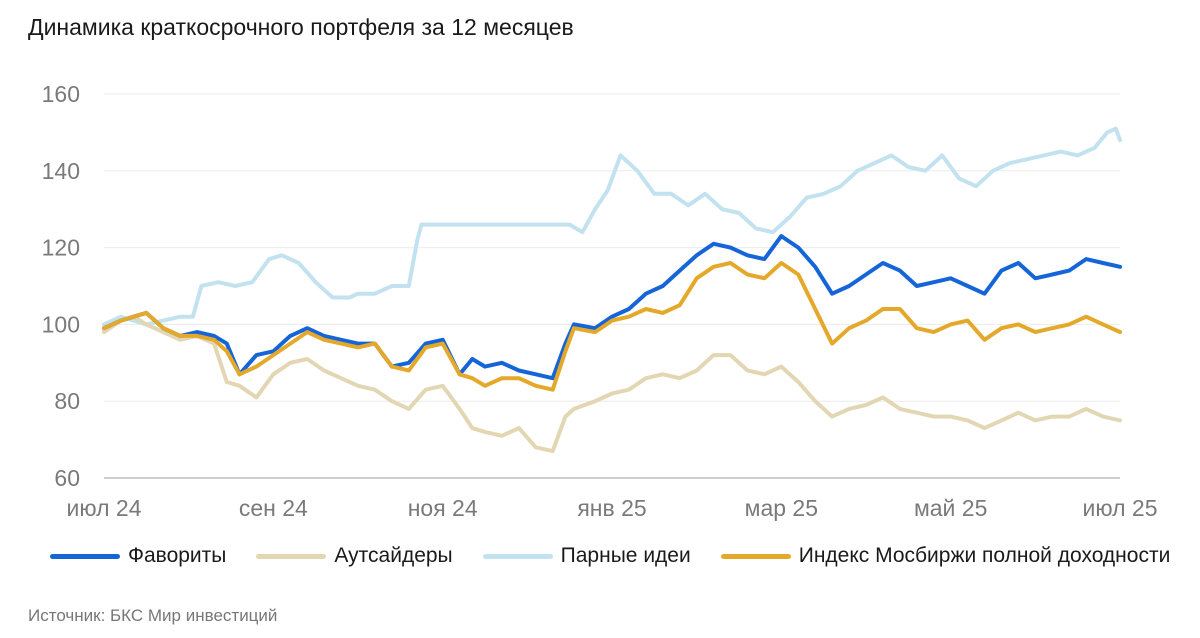  Describe the element at coordinates (67, 478) in the screenshot. I see `y-tick-label: 60` at that location.